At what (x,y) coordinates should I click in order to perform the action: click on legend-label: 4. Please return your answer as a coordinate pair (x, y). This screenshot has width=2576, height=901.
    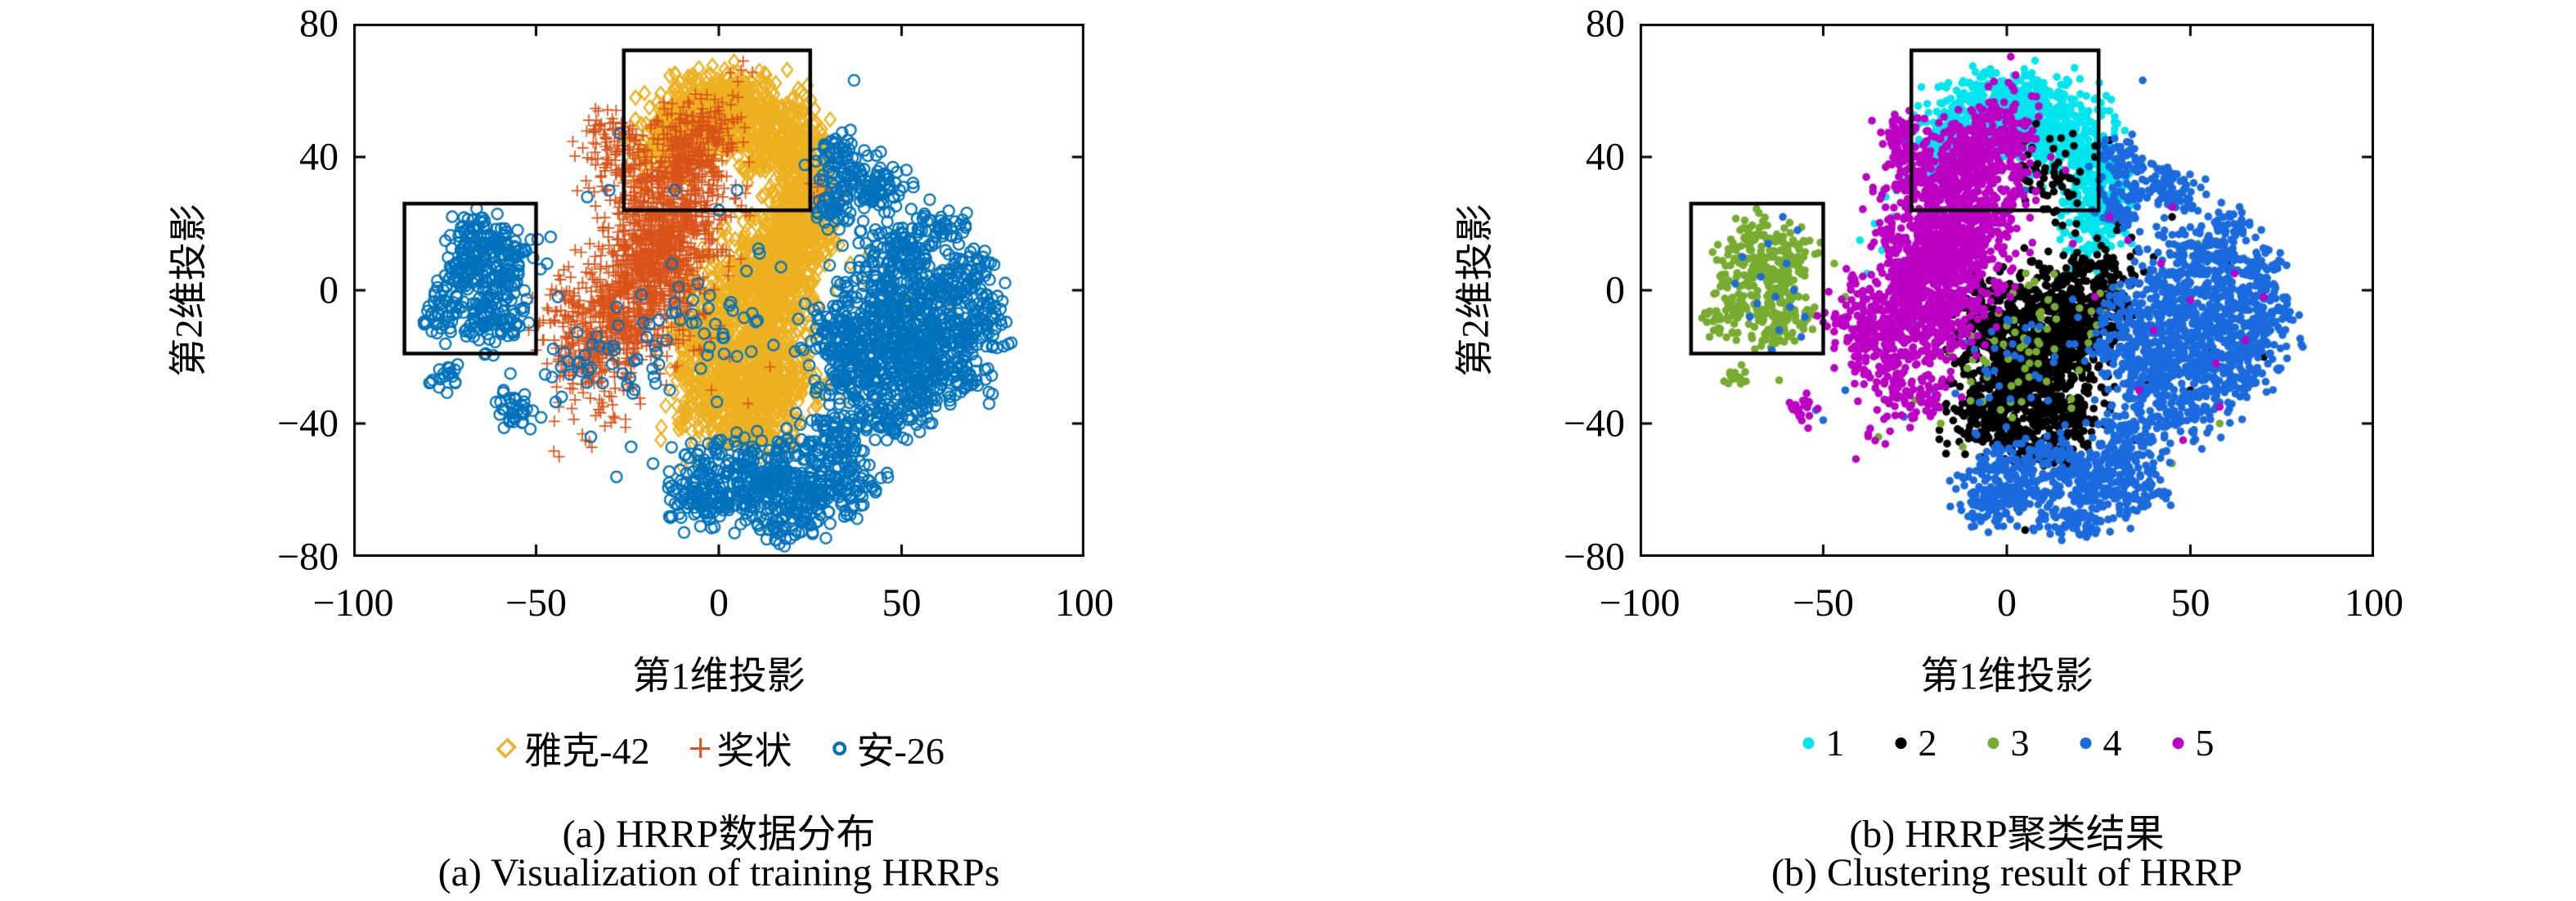
    Looking at the image, I should click on (2112, 743).